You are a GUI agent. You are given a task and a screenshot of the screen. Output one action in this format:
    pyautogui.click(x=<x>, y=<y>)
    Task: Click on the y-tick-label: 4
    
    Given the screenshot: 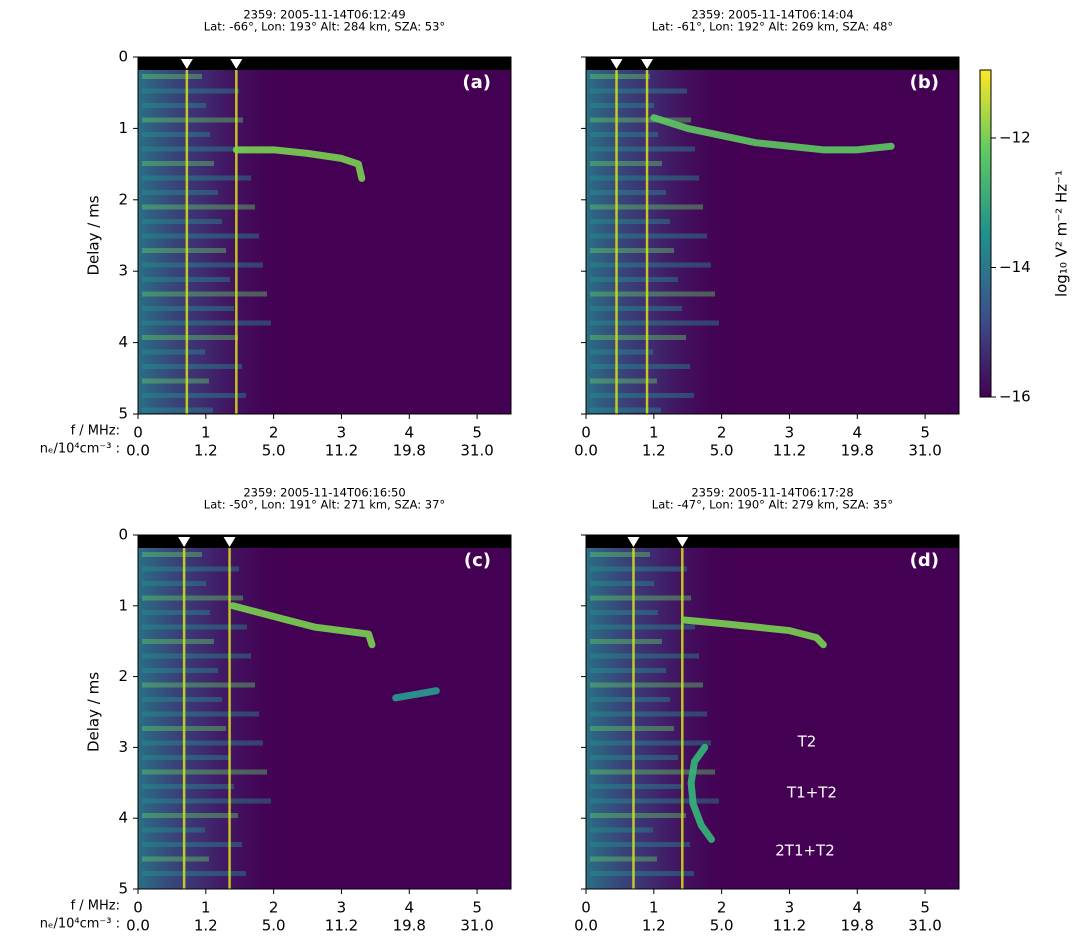 What is the action you would take?
    pyautogui.click(x=123, y=342)
    